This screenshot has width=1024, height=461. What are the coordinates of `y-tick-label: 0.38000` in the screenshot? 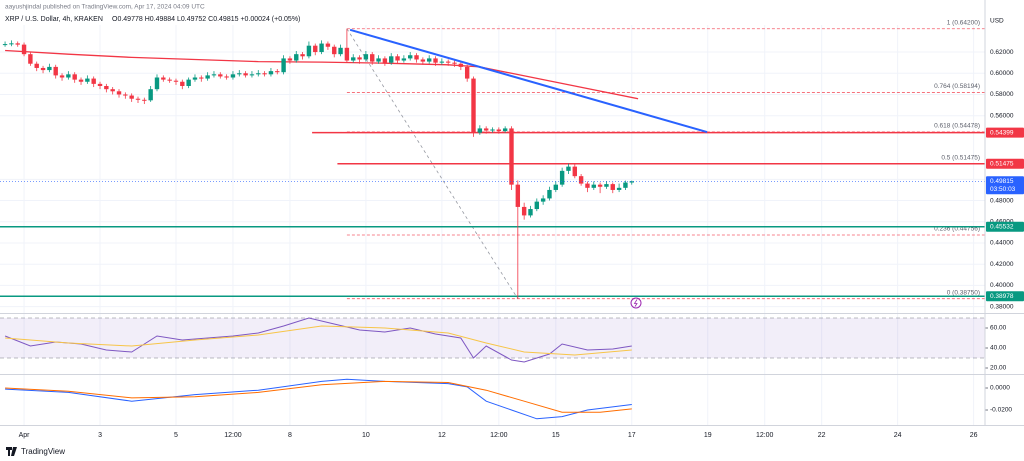 It's located at (1002, 306).